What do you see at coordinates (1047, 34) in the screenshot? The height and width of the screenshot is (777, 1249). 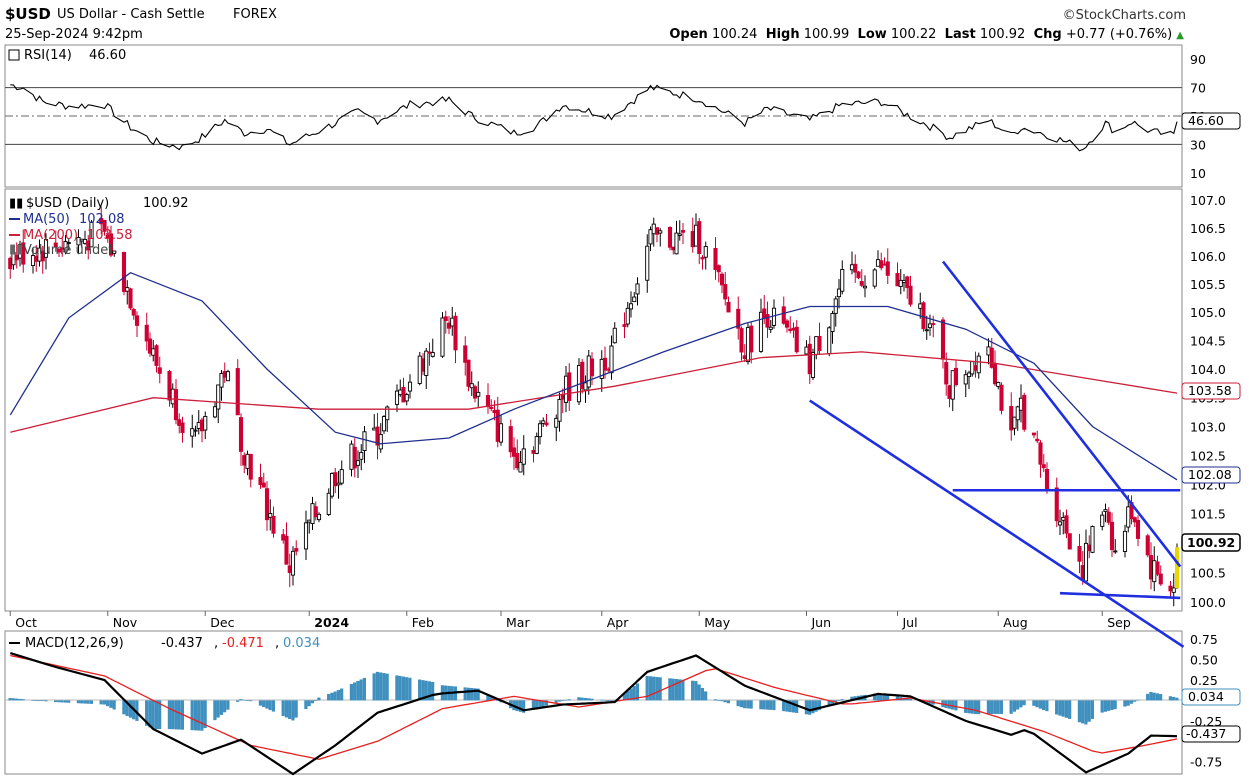 I see `chg-label: Chg` at bounding box center [1047, 34].